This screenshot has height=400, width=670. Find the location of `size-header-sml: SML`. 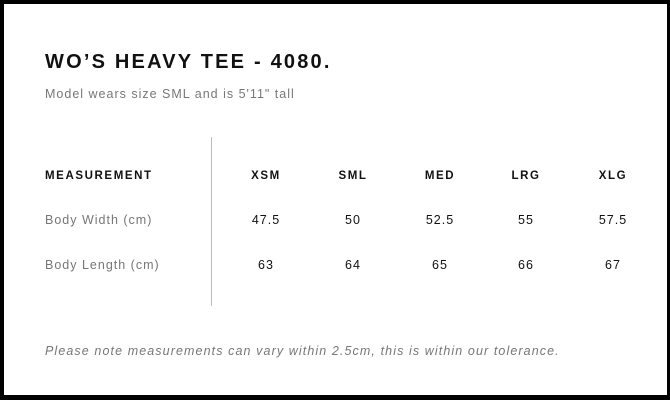

size-header-sml: SML is located at coordinates (353, 176).